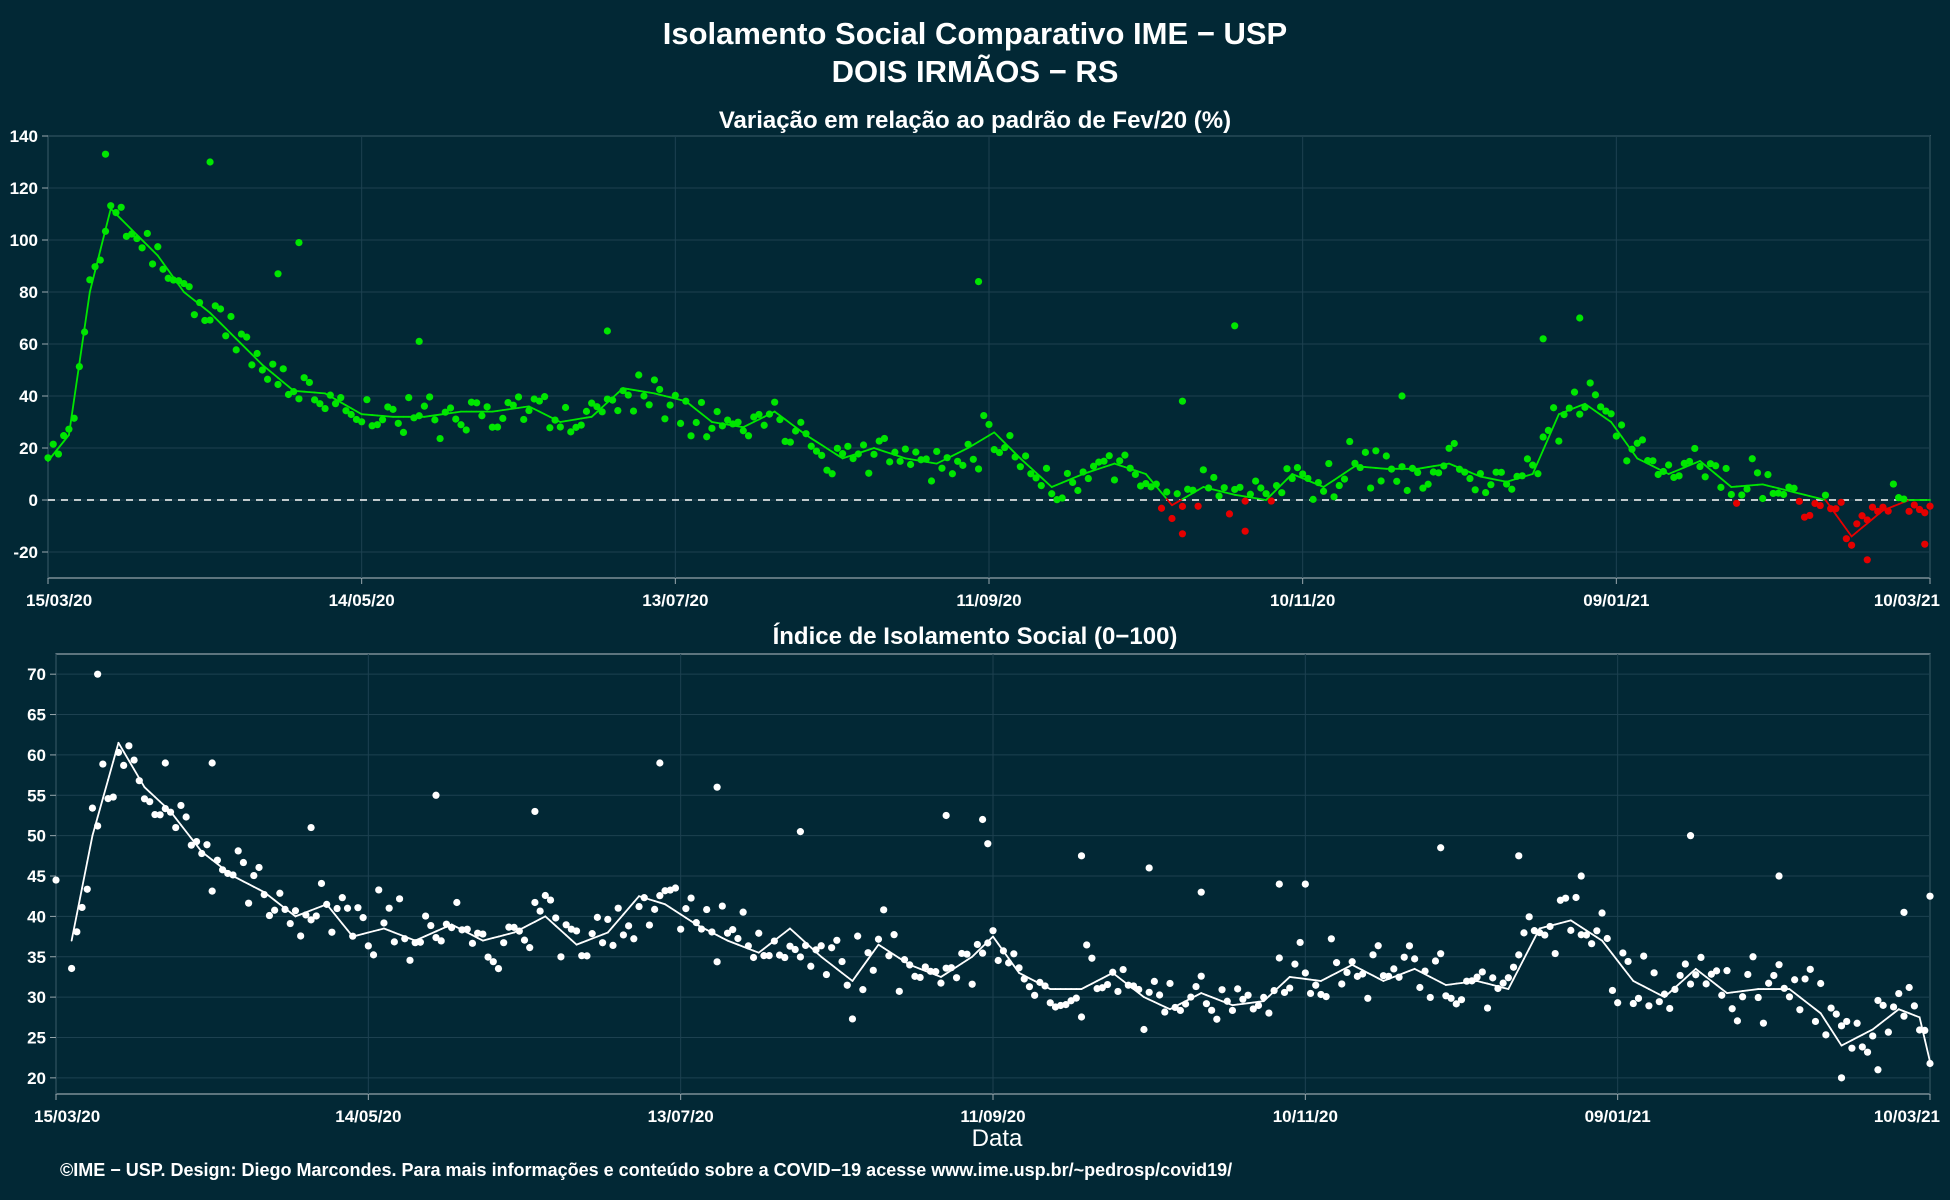 This screenshot has height=1200, width=1950. Describe the element at coordinates (1616, 600) in the screenshot. I see `p1-x-tick-label: 09/01/21` at that location.